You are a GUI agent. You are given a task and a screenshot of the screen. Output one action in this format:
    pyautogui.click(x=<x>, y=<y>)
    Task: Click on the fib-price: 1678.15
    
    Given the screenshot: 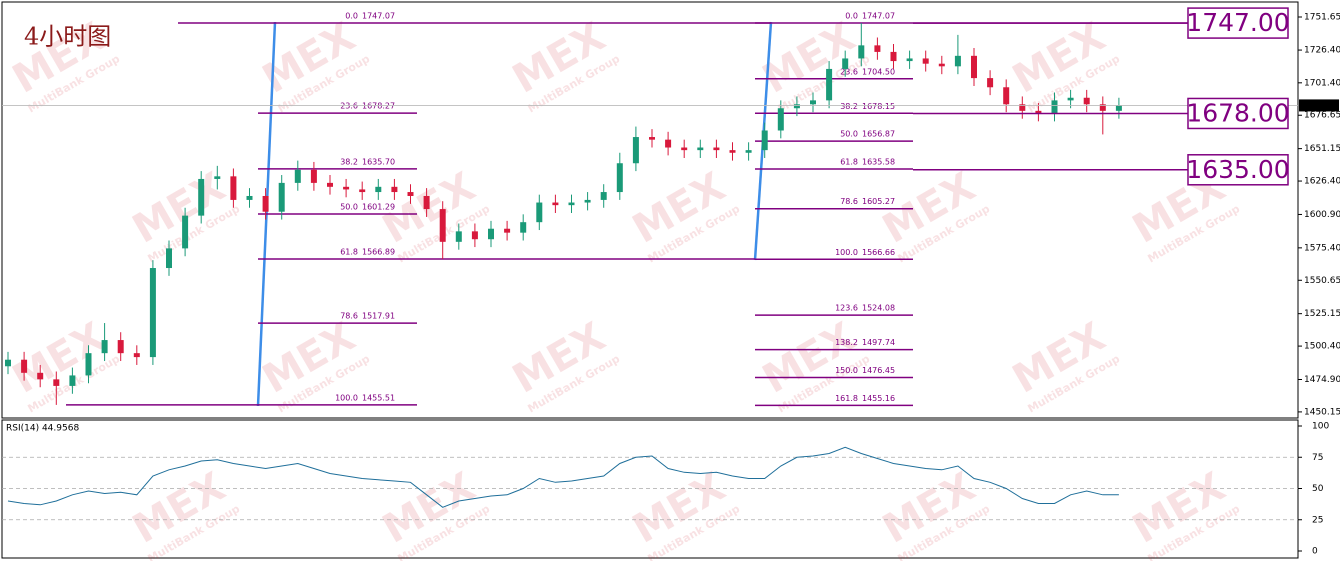 What is the action you would take?
    pyautogui.click(x=878, y=106)
    